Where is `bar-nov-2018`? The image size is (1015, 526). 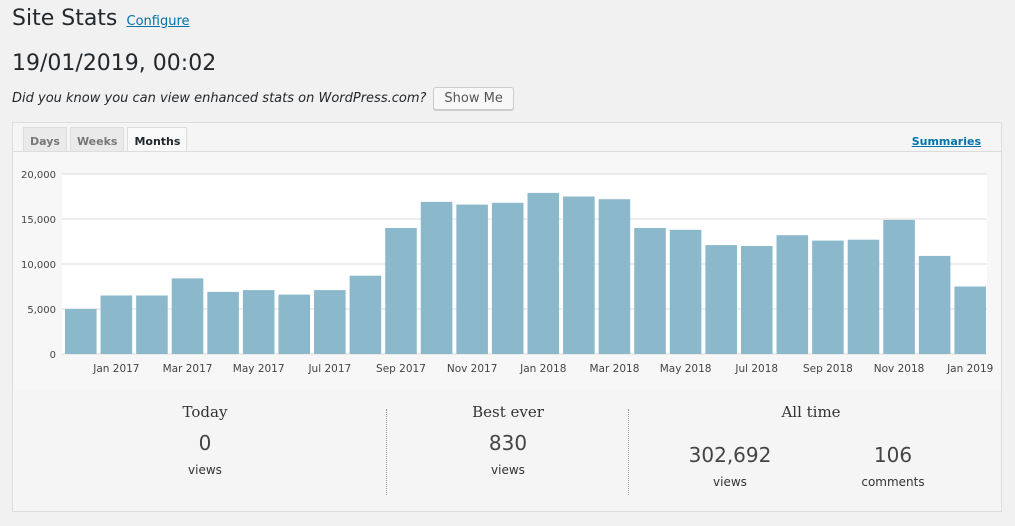 bar-nov-2018 is located at coordinates (899, 286).